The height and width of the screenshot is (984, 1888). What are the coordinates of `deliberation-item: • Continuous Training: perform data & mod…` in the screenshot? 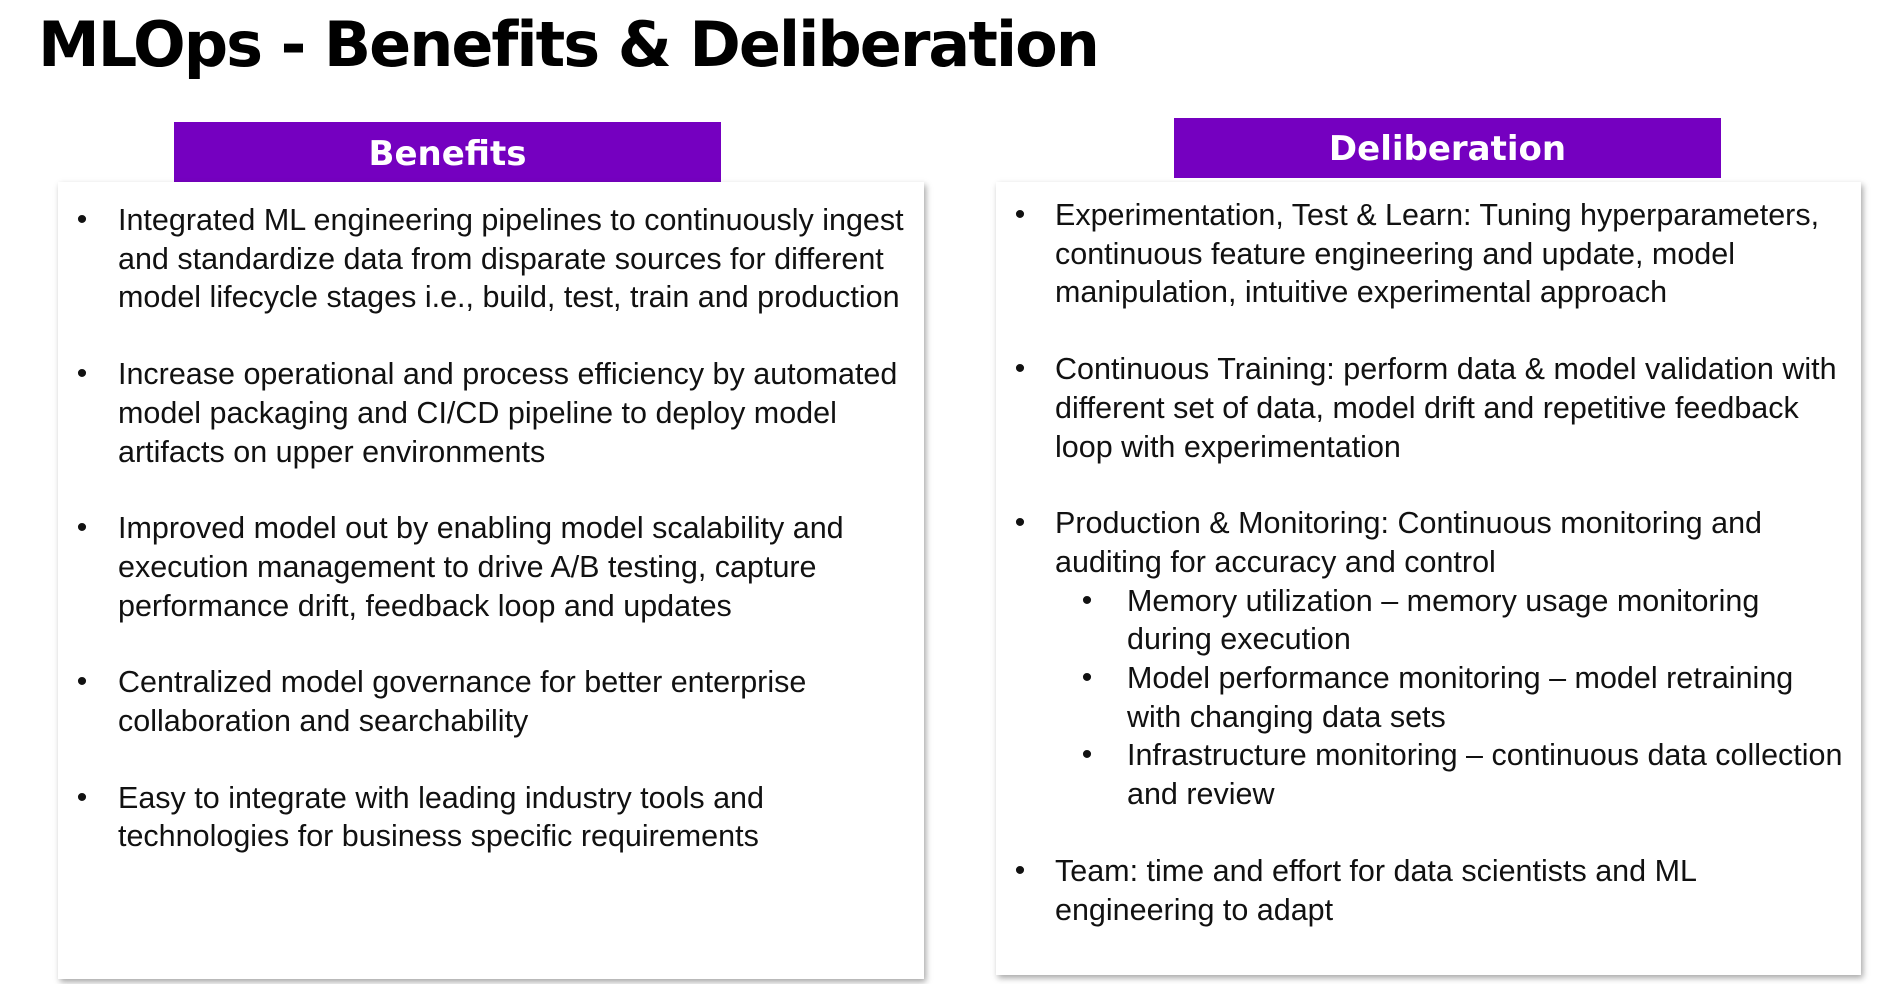 It's located at (1428, 408).